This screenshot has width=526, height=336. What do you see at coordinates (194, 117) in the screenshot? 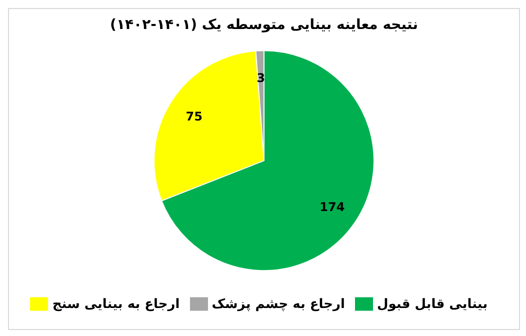
I see `data-label: 75` at bounding box center [194, 117].